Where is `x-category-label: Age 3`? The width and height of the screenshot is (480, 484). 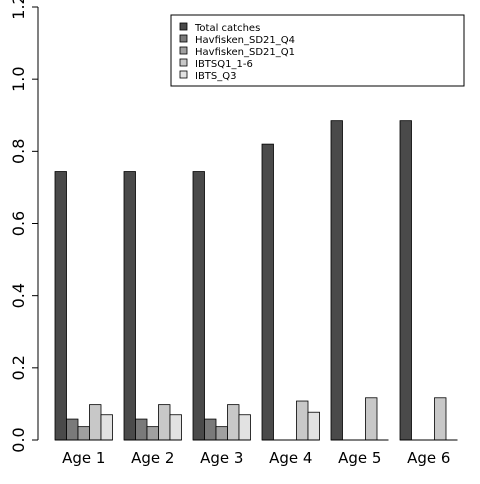
x-category-label: Age 3 is located at coordinates (221, 458).